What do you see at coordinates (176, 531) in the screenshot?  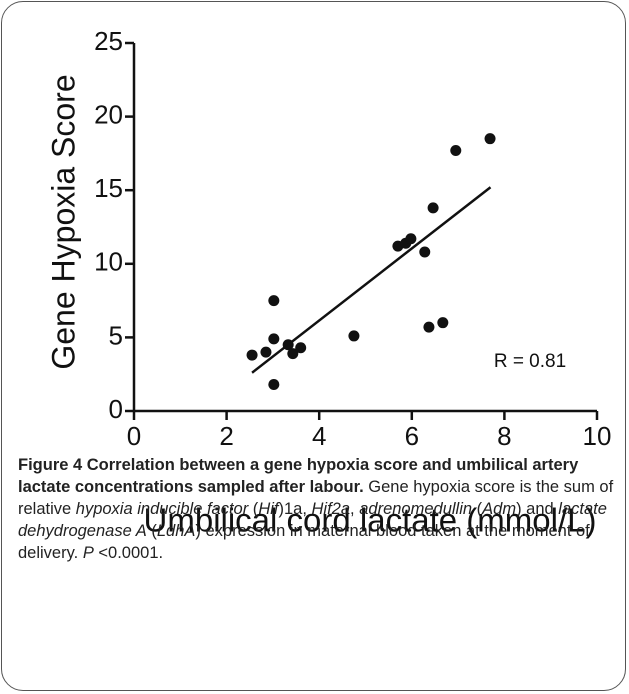 I see `caption-text: LdhA` at bounding box center [176, 531].